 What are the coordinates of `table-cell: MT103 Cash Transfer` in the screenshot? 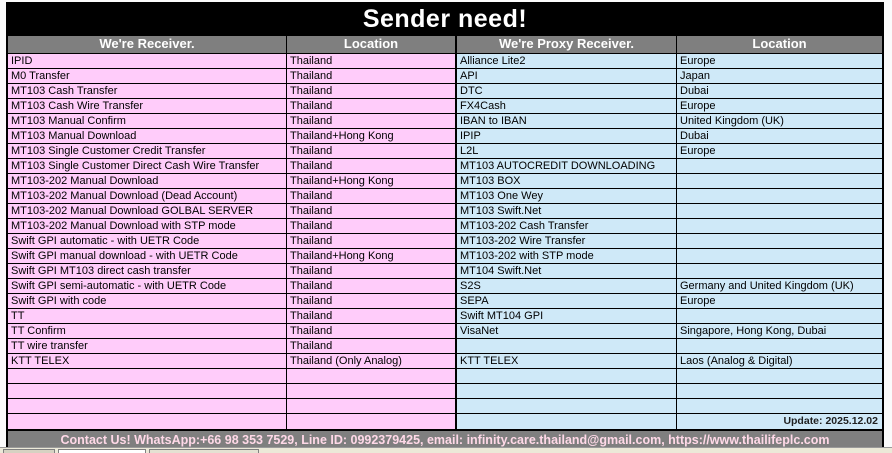 It's located at (147, 91).